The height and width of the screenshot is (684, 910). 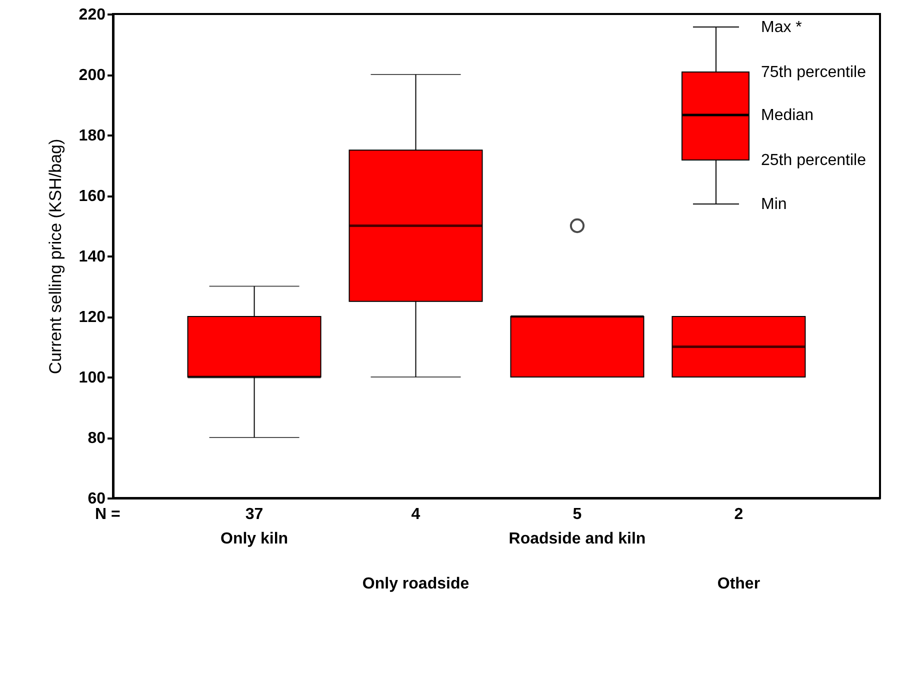 What do you see at coordinates (738, 584) in the screenshot?
I see `x-tick-label: Other` at bounding box center [738, 584].